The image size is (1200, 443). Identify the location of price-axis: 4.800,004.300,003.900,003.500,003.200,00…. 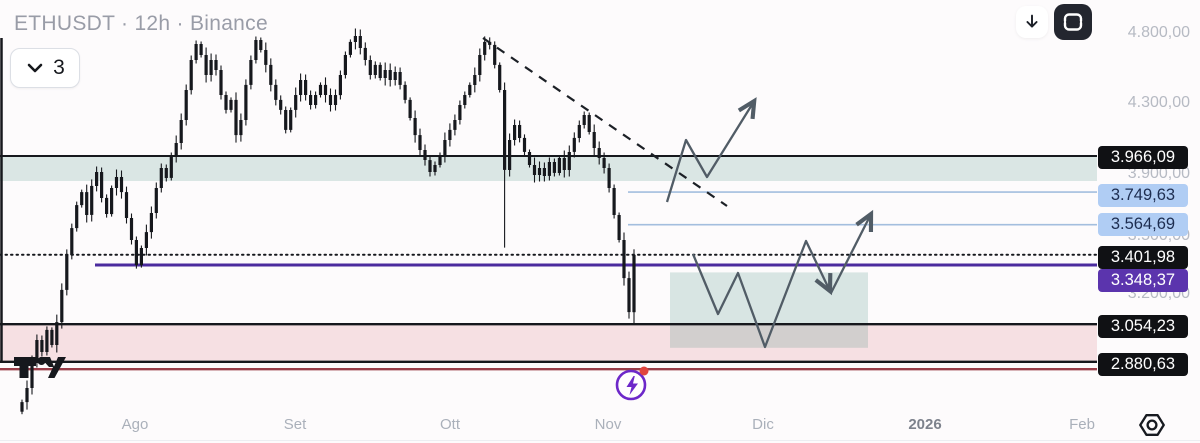
(1147, 221).